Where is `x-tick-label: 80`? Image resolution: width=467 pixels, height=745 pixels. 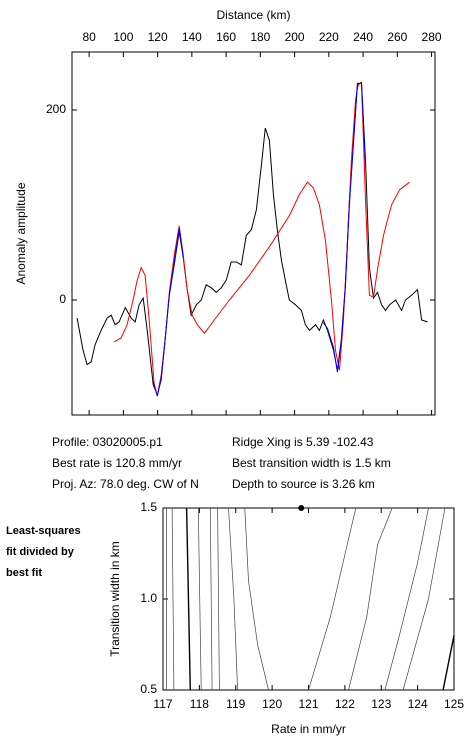
x-tick-label: 80 is located at coordinates (89, 37).